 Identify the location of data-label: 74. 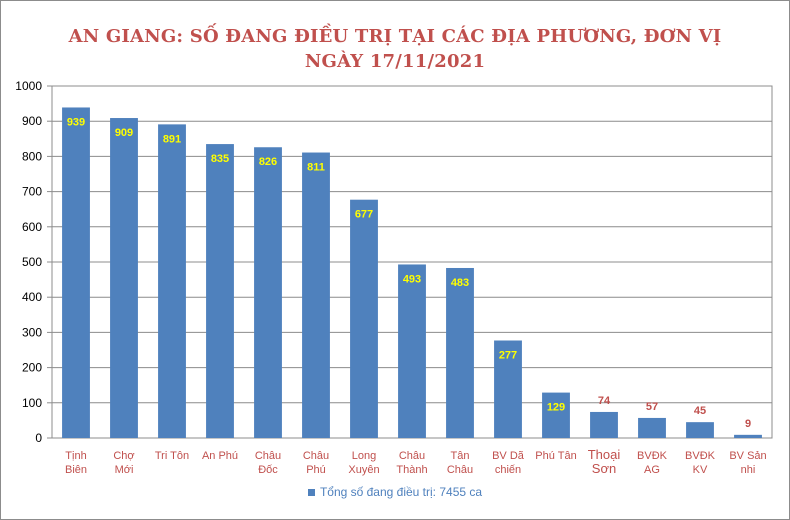
(604, 401).